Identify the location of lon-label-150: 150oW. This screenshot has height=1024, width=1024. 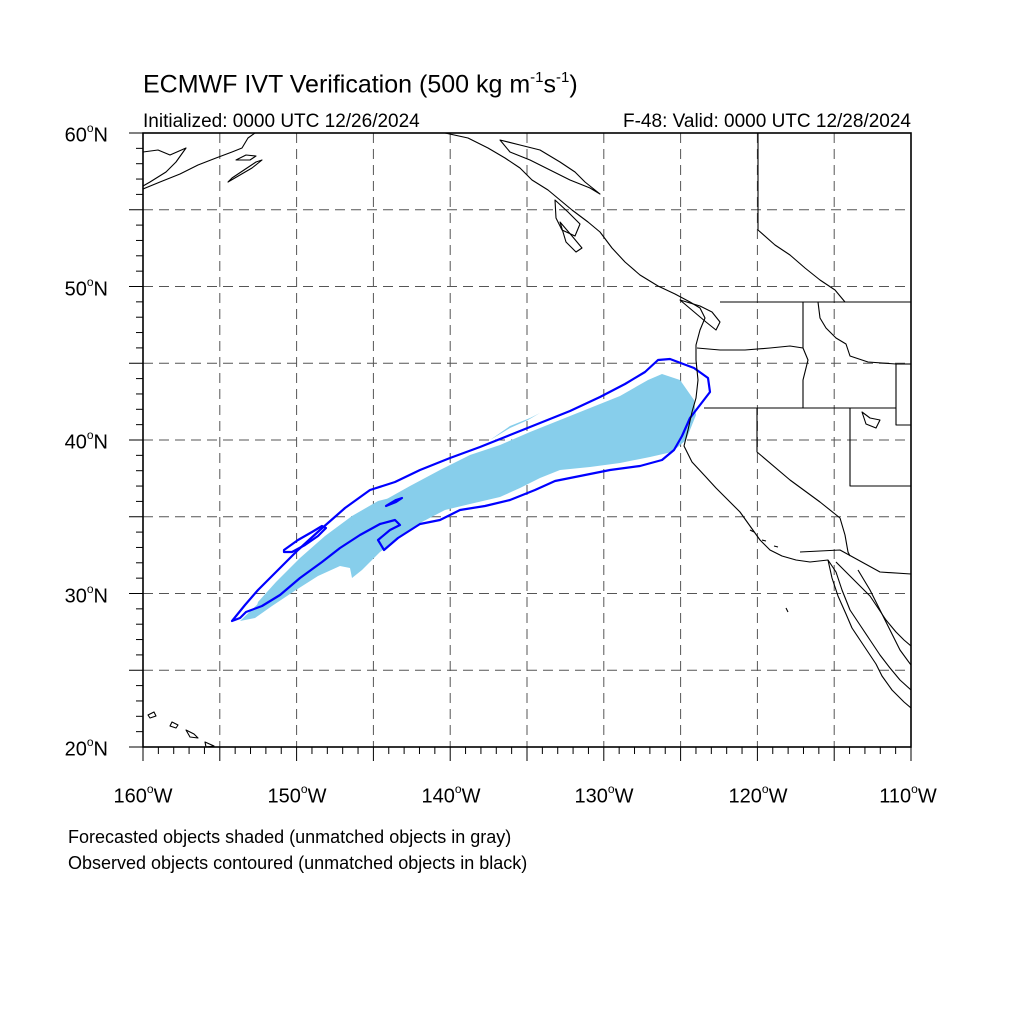
(297, 795).